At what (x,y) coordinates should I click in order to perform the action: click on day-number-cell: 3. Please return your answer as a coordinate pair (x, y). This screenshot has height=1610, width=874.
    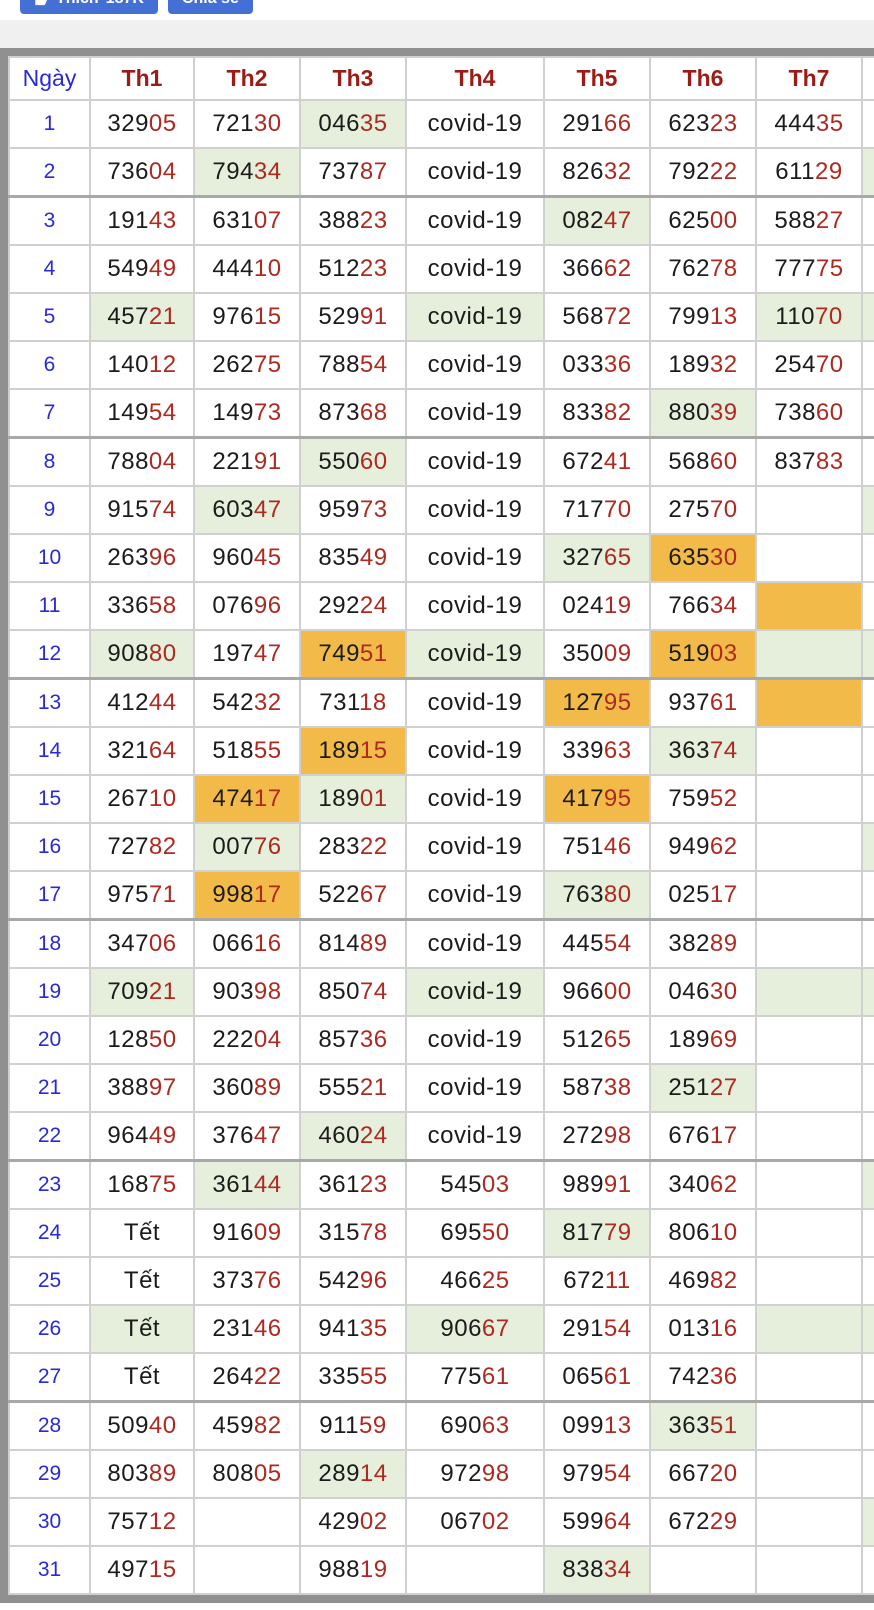
    Looking at the image, I should click on (49, 220).